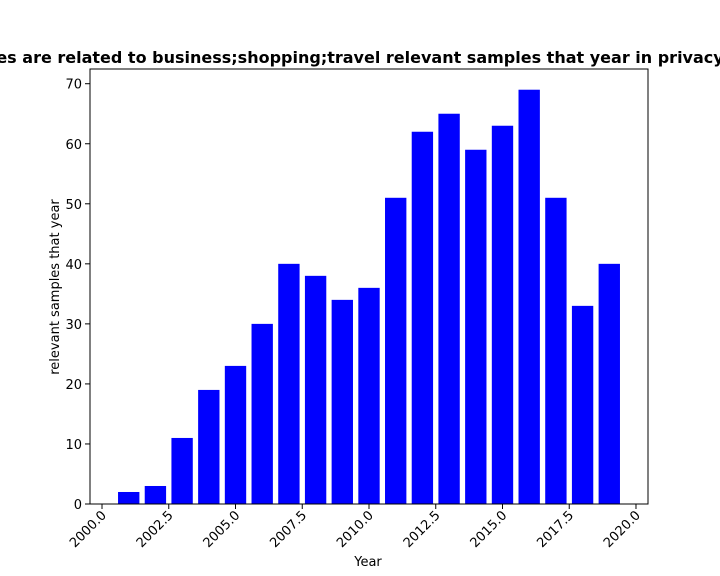 The height and width of the screenshot is (576, 720). Describe the element at coordinates (369, 395) in the screenshot. I see `bar-2010` at that location.